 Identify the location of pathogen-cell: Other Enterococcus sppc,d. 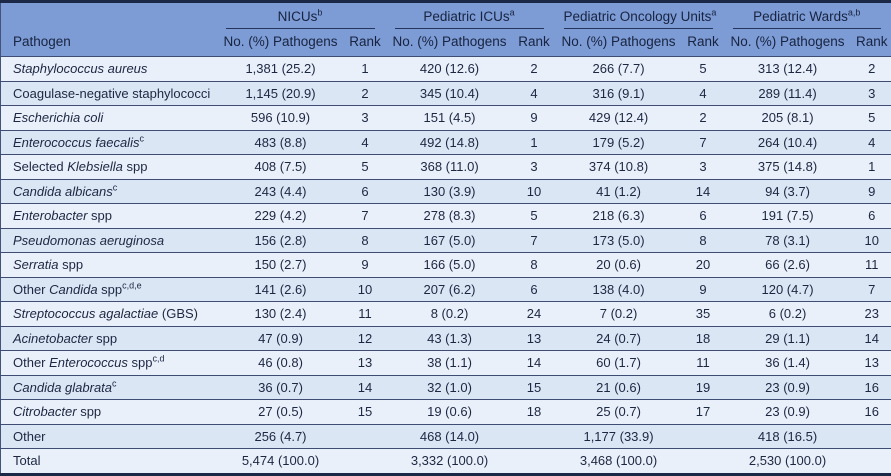
(108, 363).